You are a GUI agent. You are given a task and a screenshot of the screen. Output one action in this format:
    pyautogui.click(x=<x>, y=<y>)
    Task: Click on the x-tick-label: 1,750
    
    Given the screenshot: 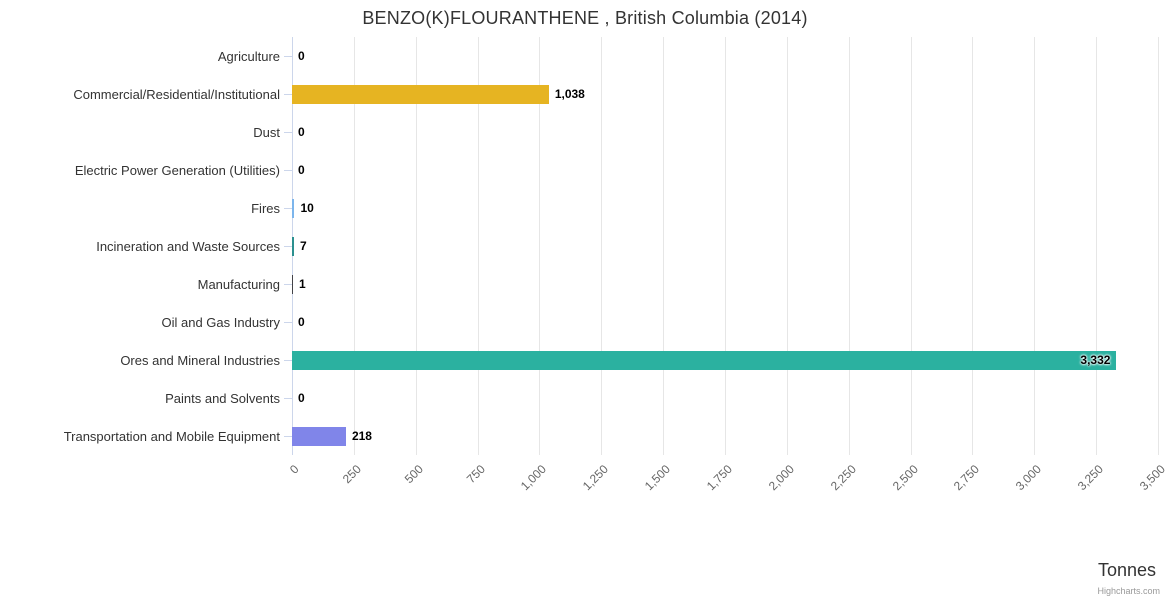 What is the action you would take?
    pyautogui.click(x=719, y=478)
    